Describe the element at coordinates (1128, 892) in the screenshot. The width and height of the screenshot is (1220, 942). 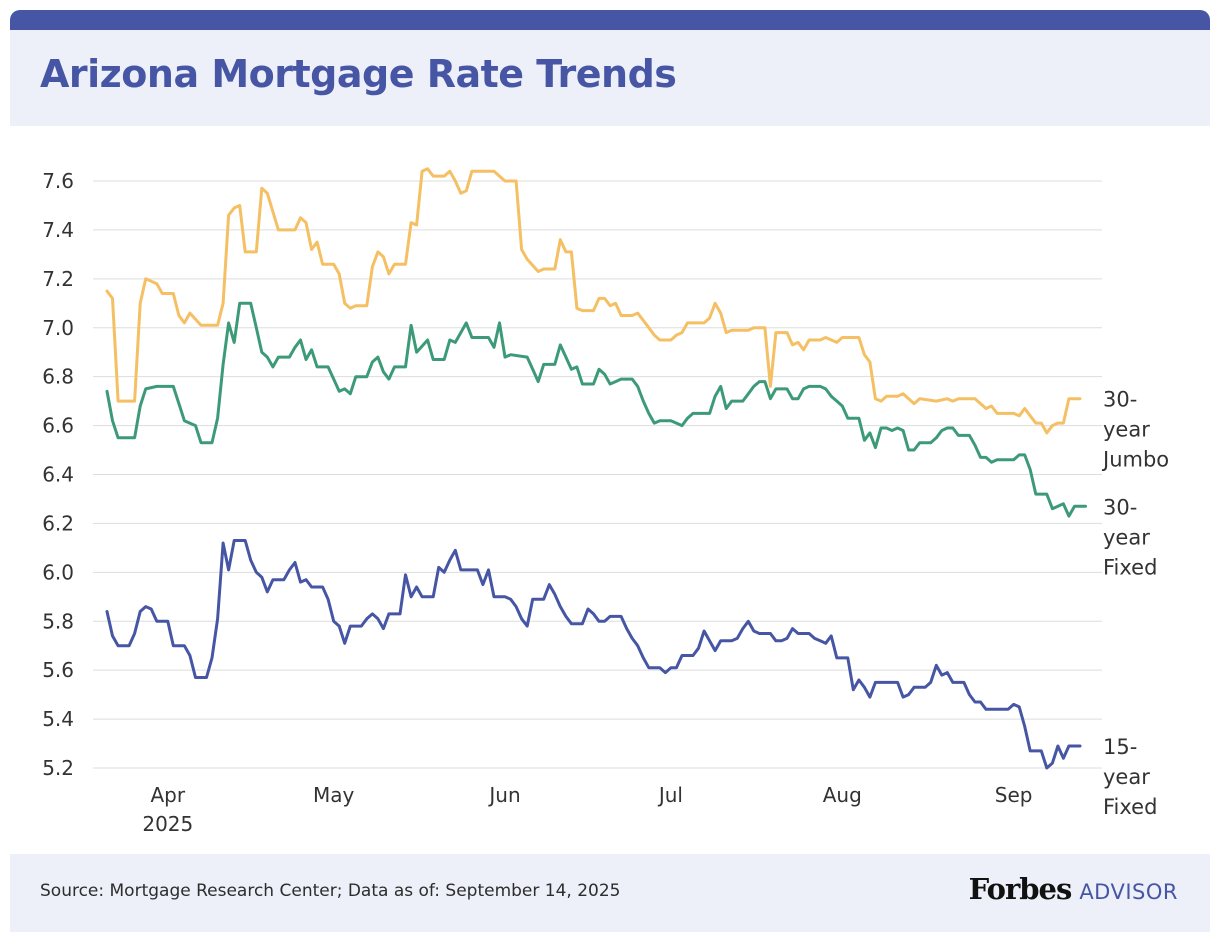
I see `logo-subtext: ADVISOR` at that location.